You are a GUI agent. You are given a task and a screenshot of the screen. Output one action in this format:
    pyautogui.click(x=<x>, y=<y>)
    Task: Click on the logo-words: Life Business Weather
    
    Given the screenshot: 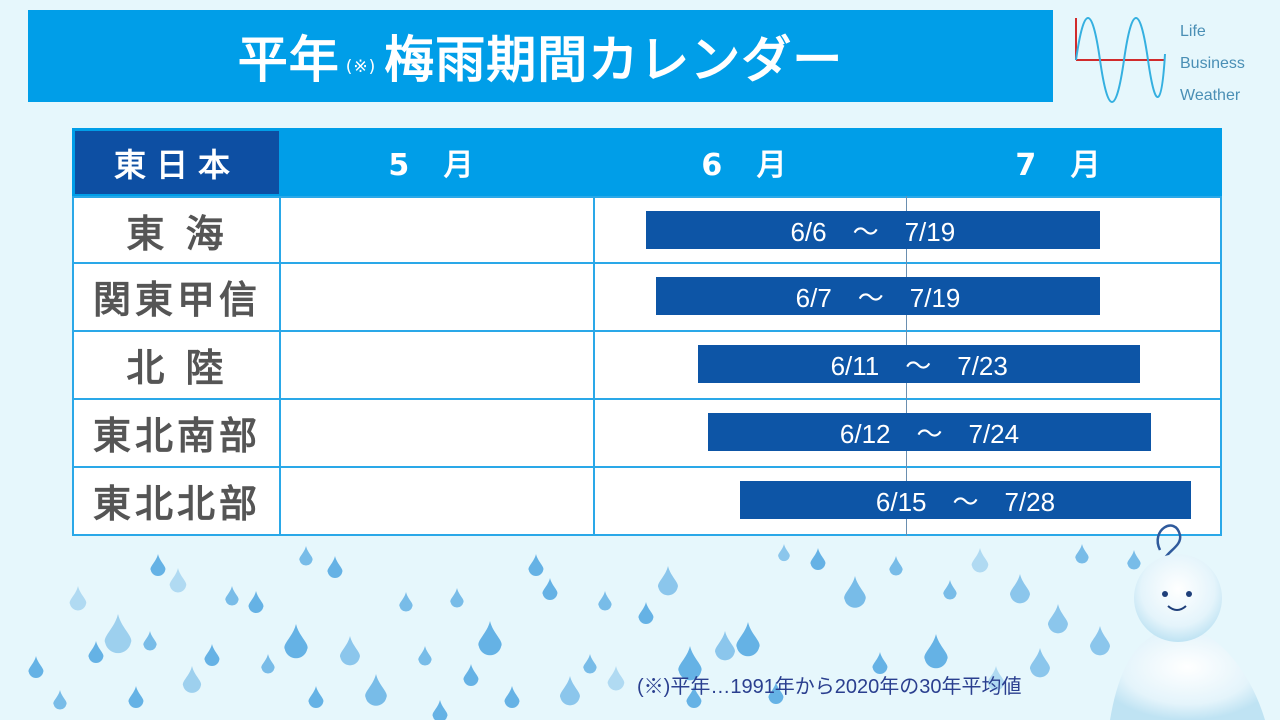 What is the action you would take?
    pyautogui.click(x=1212, y=64)
    